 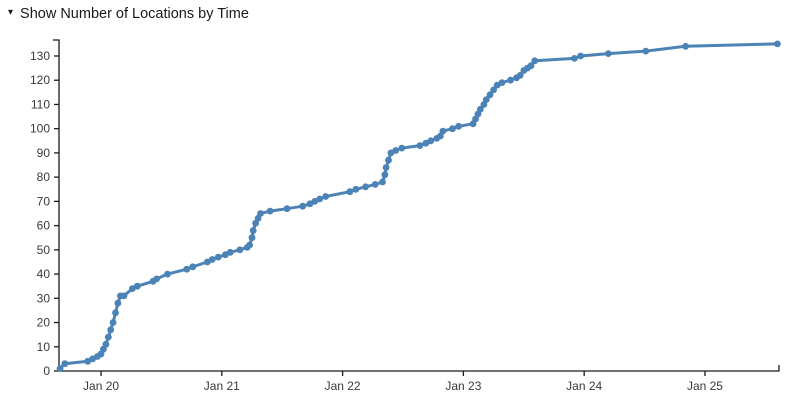 What do you see at coordinates (40, 104) in the screenshot?
I see `y-axis-tick-label: 110` at bounding box center [40, 104].